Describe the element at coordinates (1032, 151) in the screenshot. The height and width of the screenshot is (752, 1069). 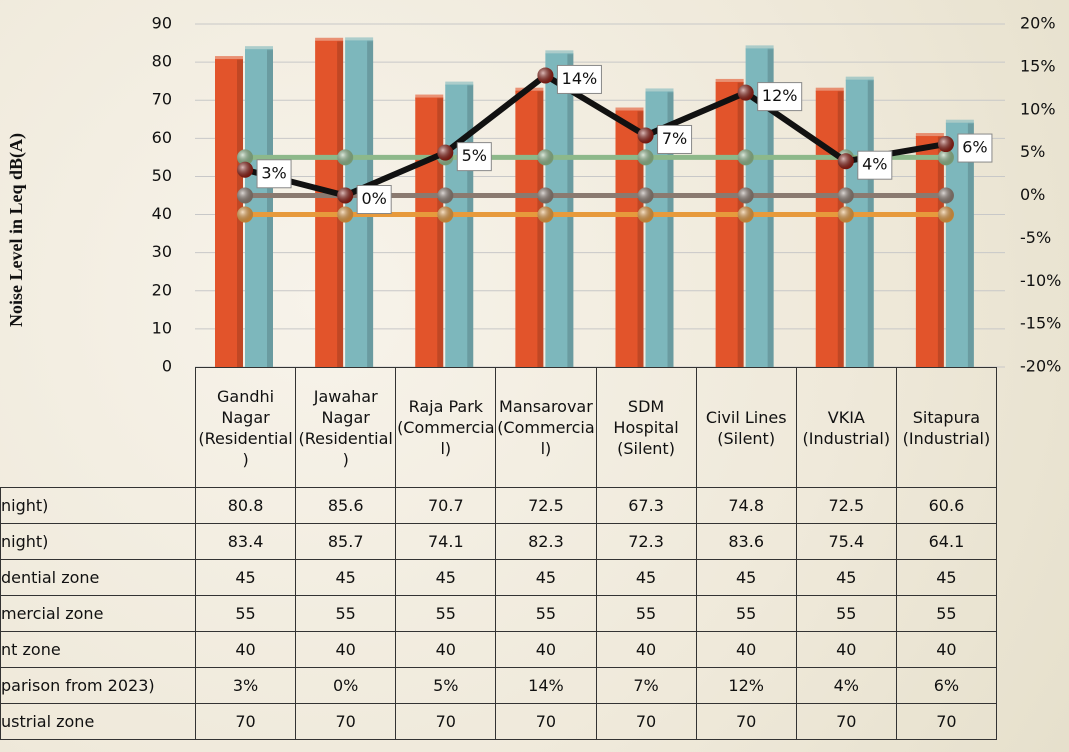
I see `y2-tick-label: 5%` at that location.